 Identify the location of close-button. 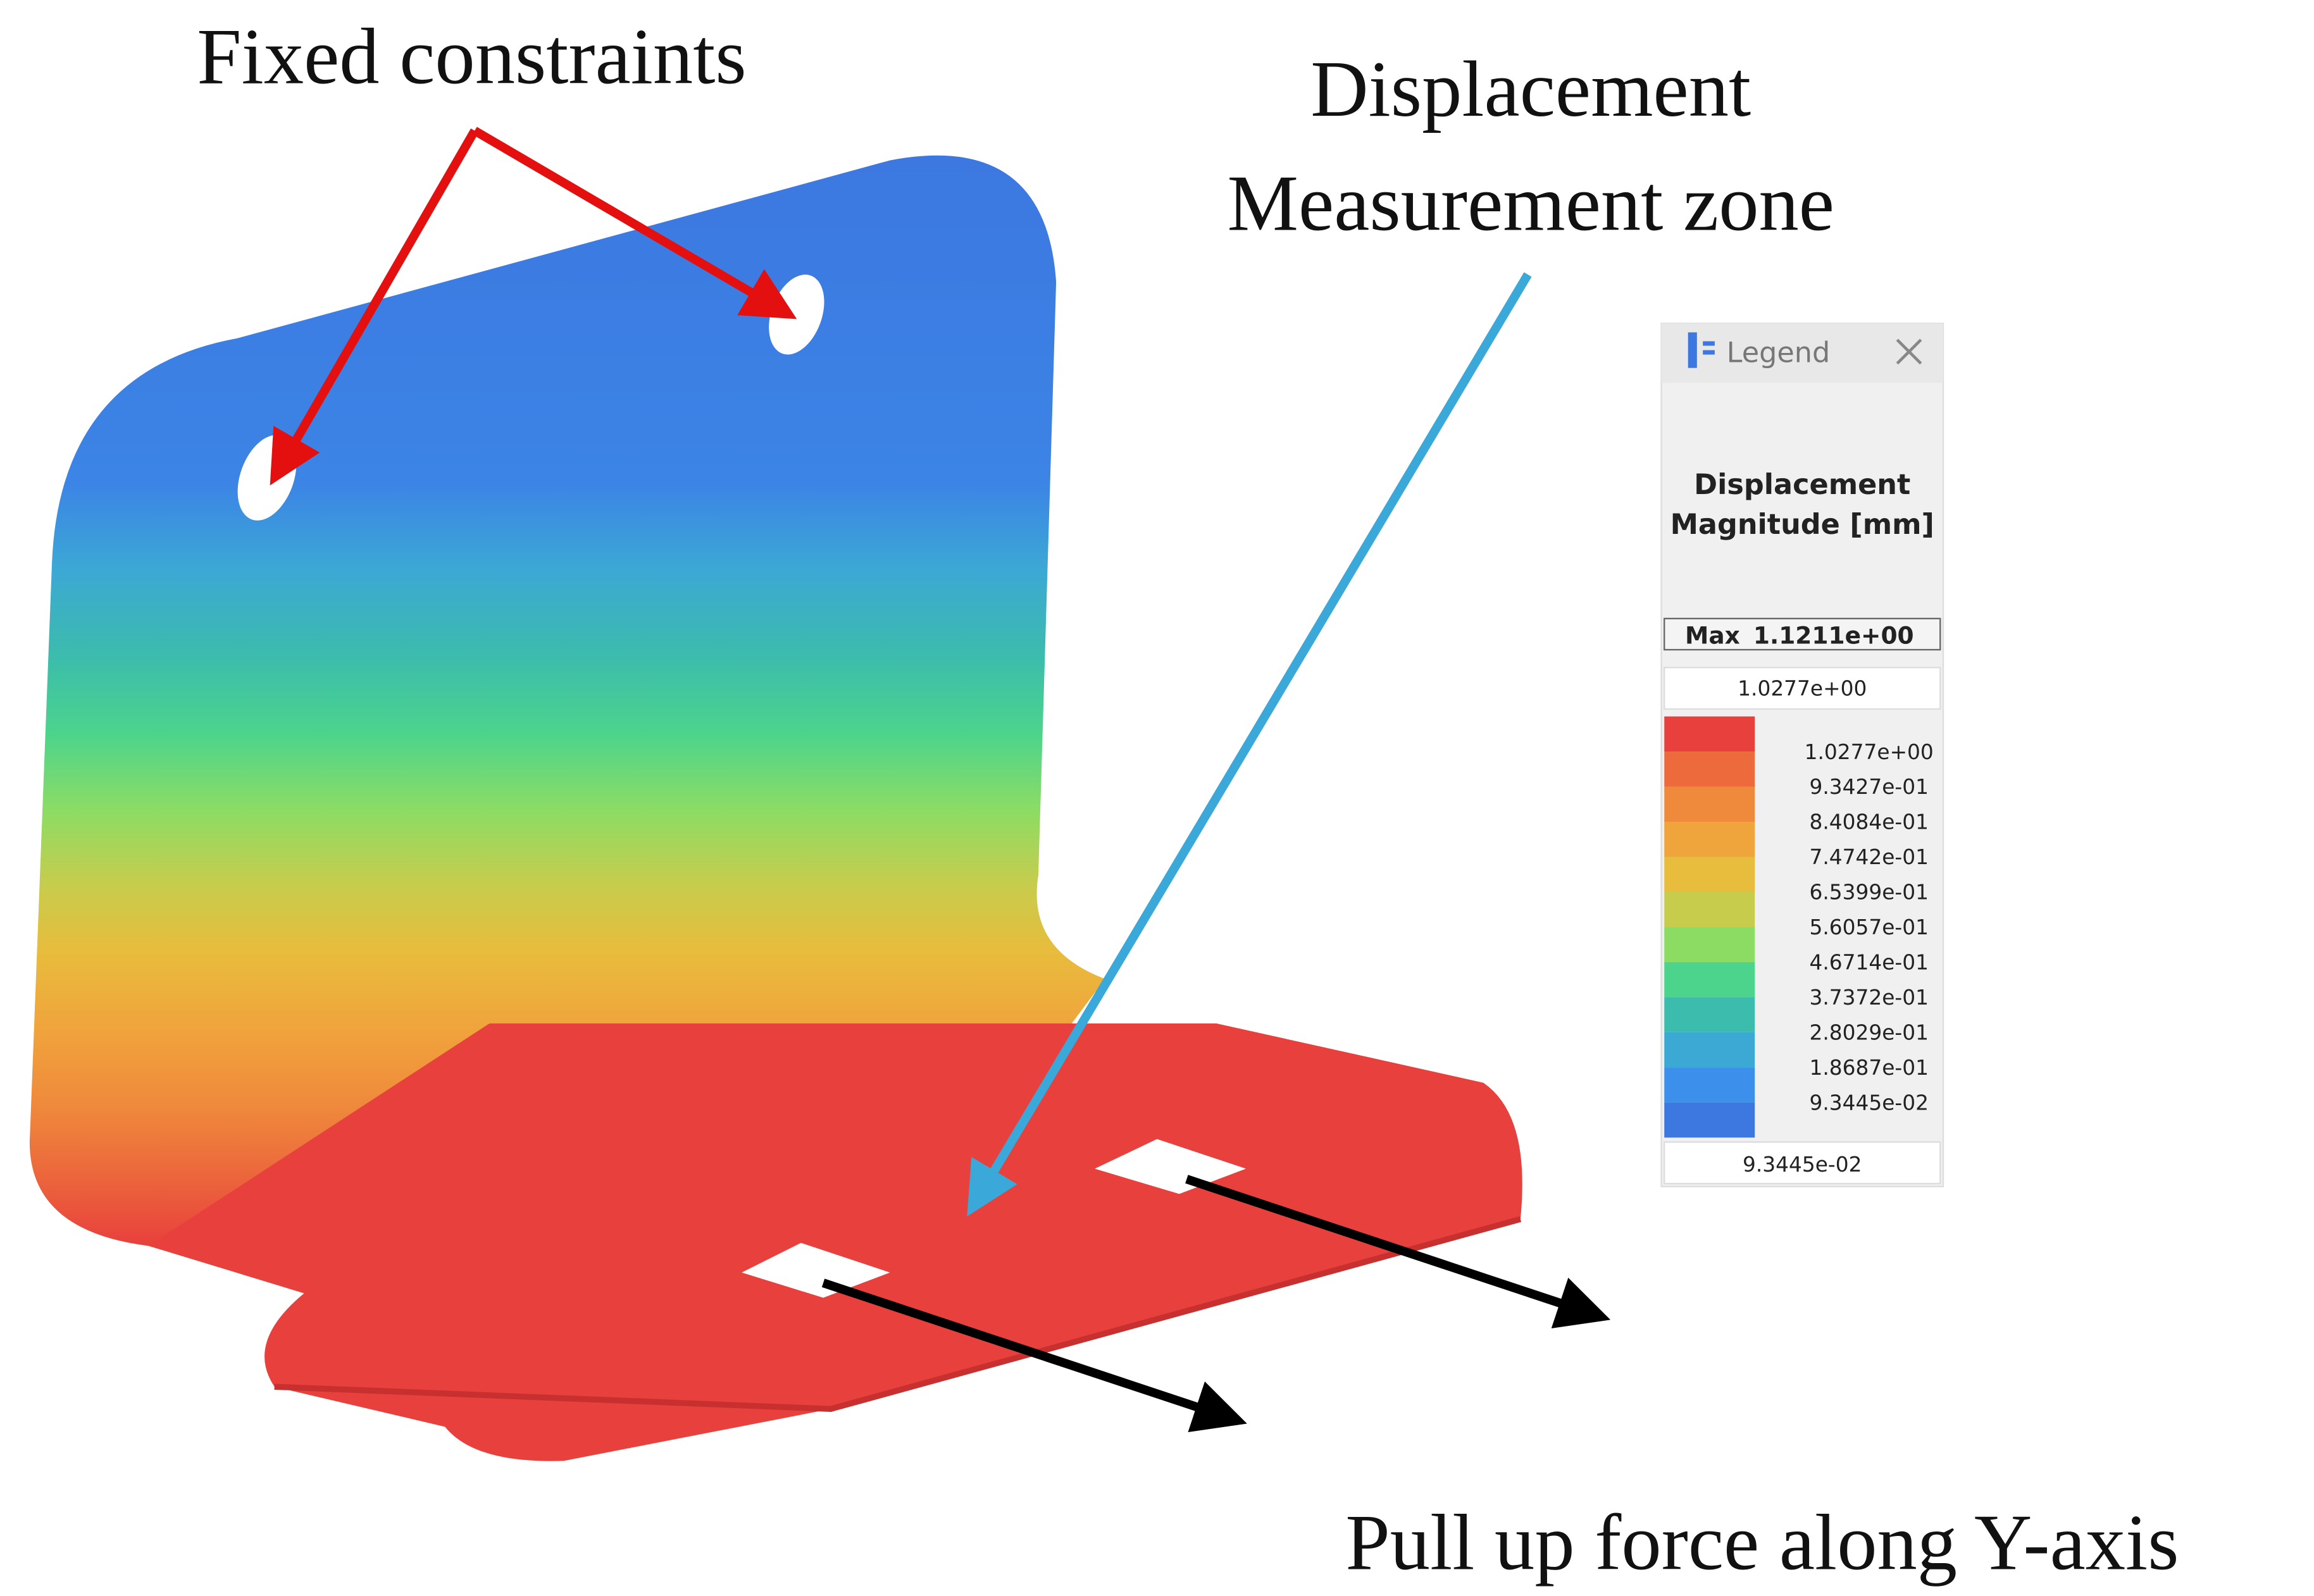
(1909, 351).